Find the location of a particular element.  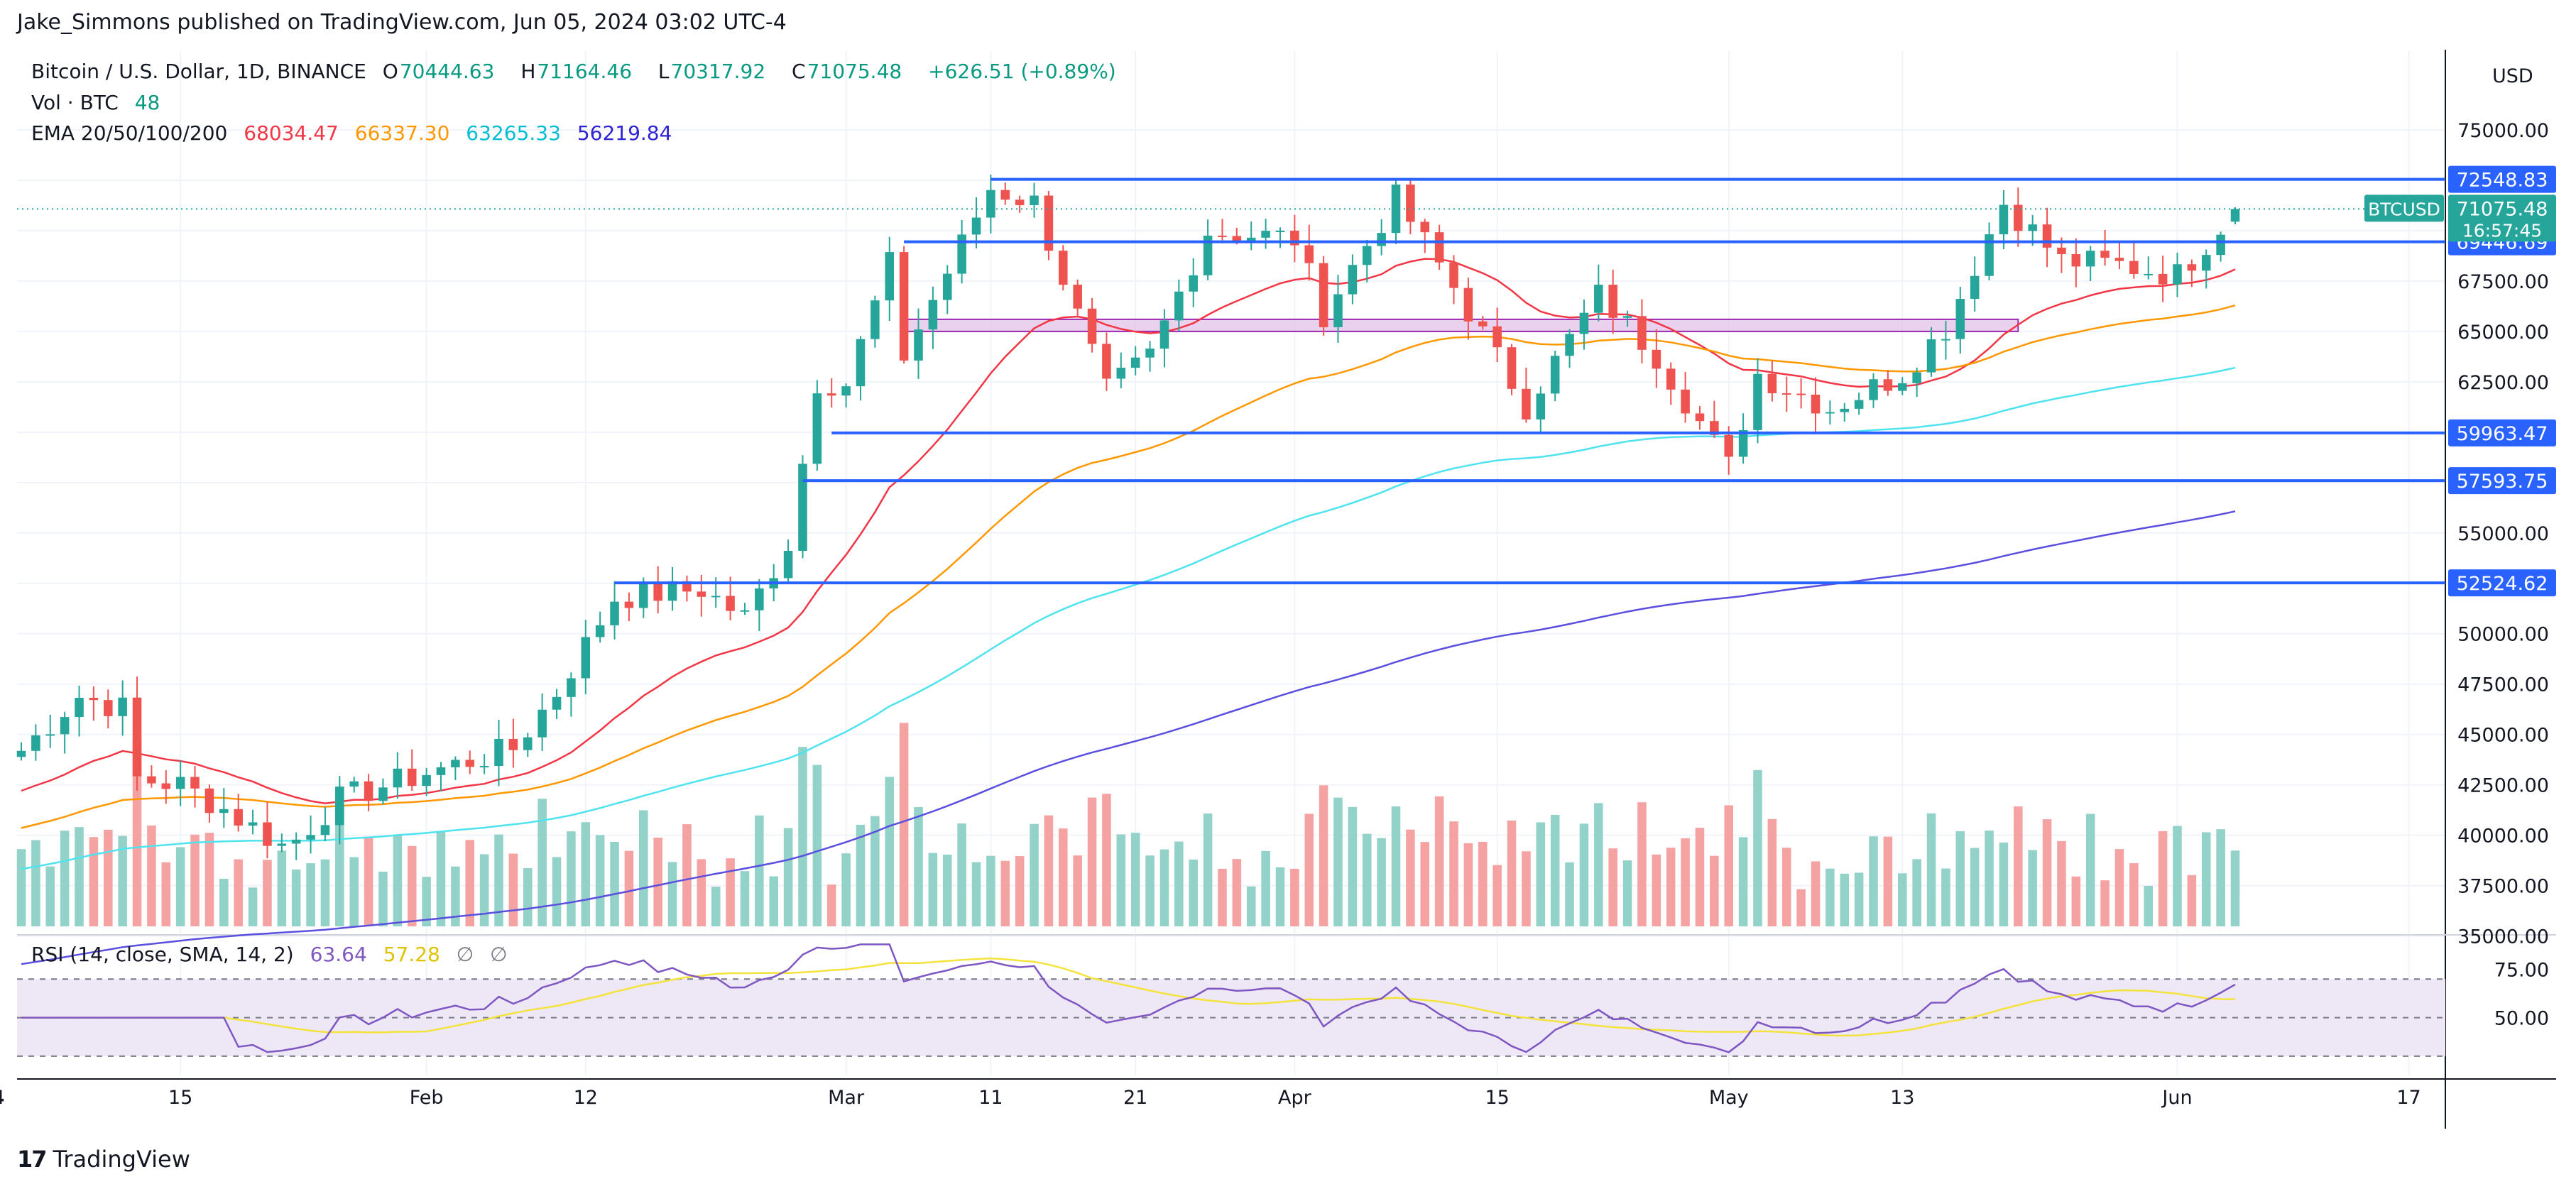

level-label-text: 52524.62 is located at coordinates (2502, 584).